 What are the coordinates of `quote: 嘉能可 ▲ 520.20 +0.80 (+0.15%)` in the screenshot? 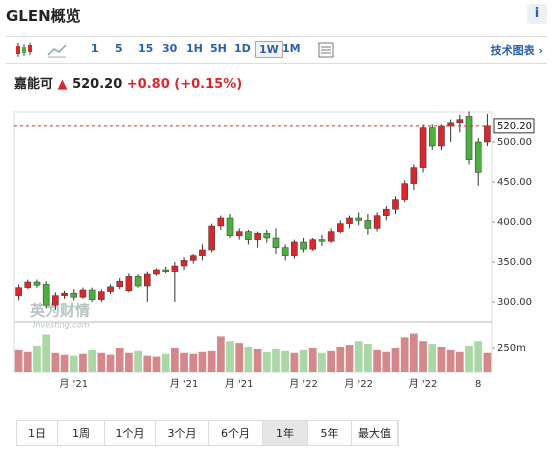 It's located at (128, 82).